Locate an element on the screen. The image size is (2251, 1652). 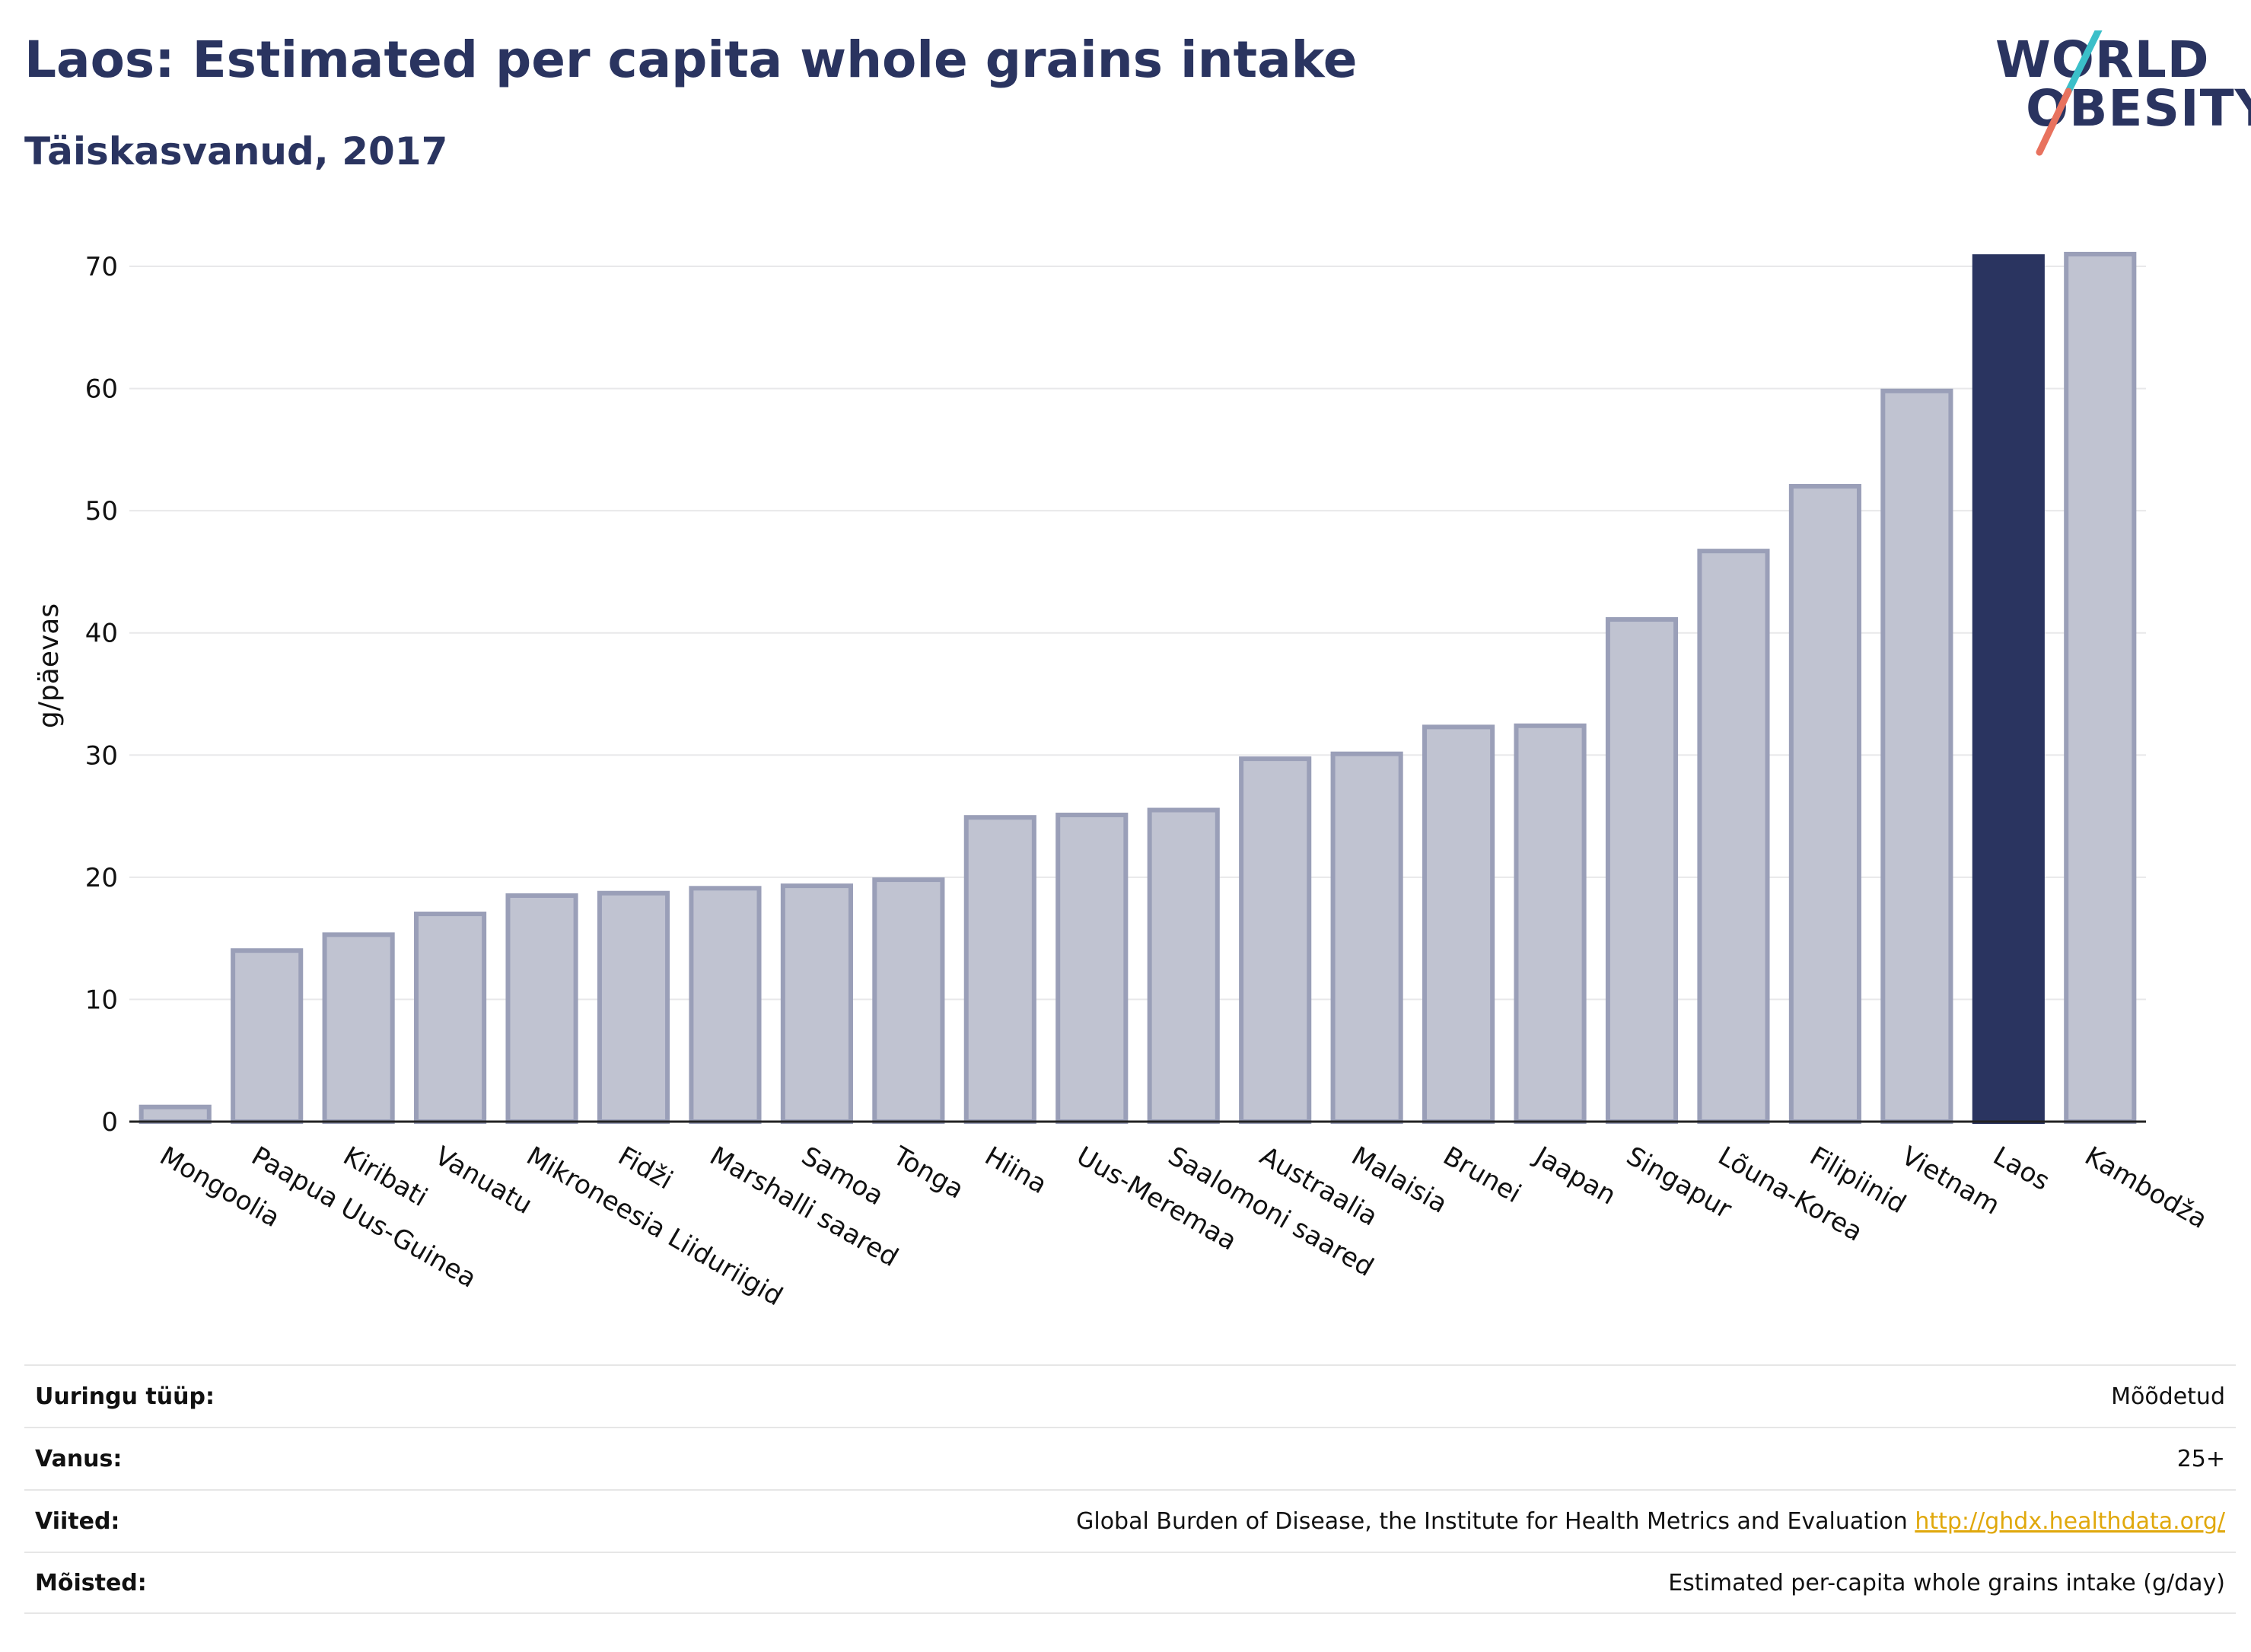
info-label: Vanus: is located at coordinates (79, 1458).